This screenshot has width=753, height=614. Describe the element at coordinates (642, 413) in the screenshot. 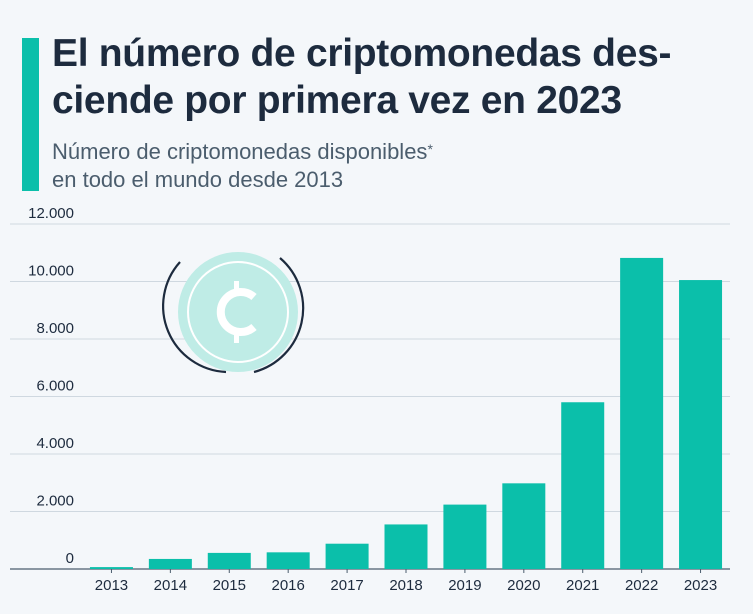

I see `bar-2022` at that location.